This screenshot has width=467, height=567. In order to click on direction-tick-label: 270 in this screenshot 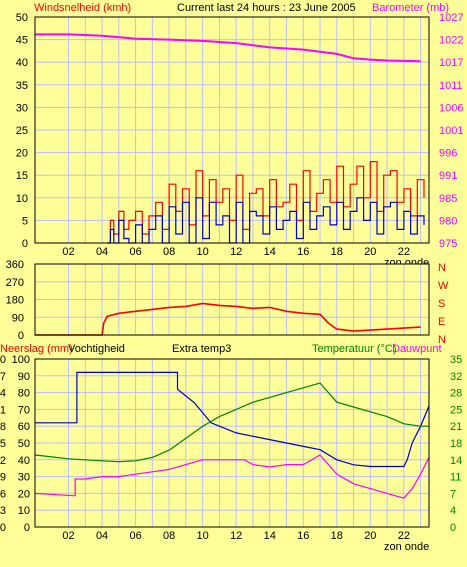, I will do `click(15, 283)`.